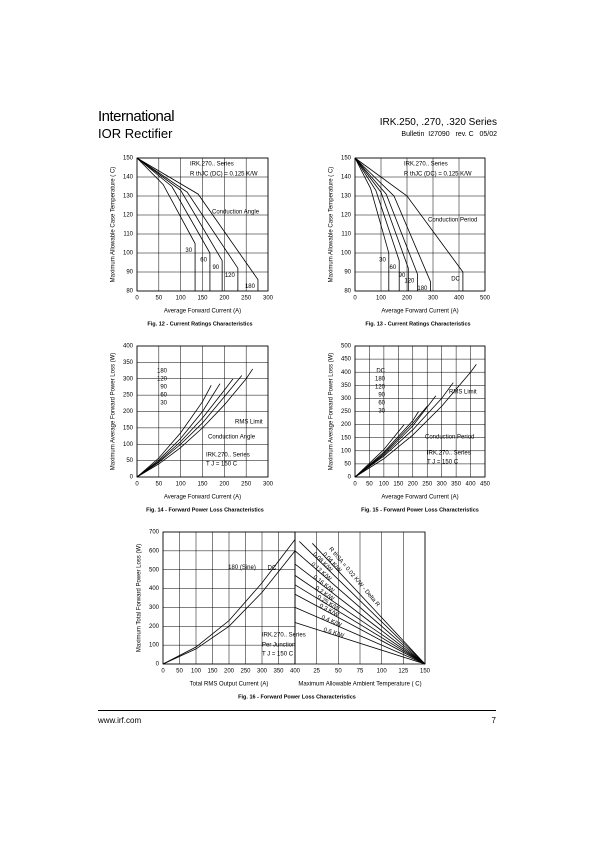  What do you see at coordinates (154, 551) in the screenshot?
I see `y-tick-label: 600` at bounding box center [154, 551].